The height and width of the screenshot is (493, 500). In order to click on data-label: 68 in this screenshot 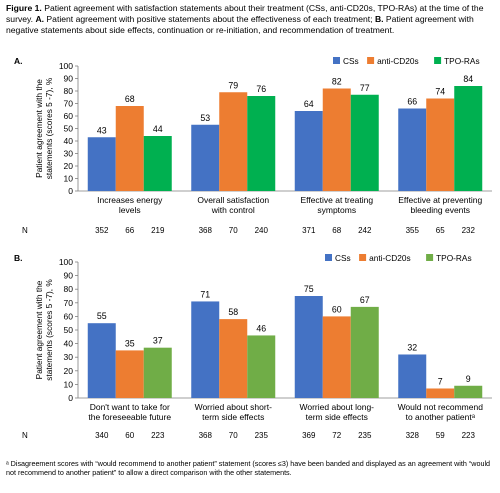, I will do `click(130, 99)`.